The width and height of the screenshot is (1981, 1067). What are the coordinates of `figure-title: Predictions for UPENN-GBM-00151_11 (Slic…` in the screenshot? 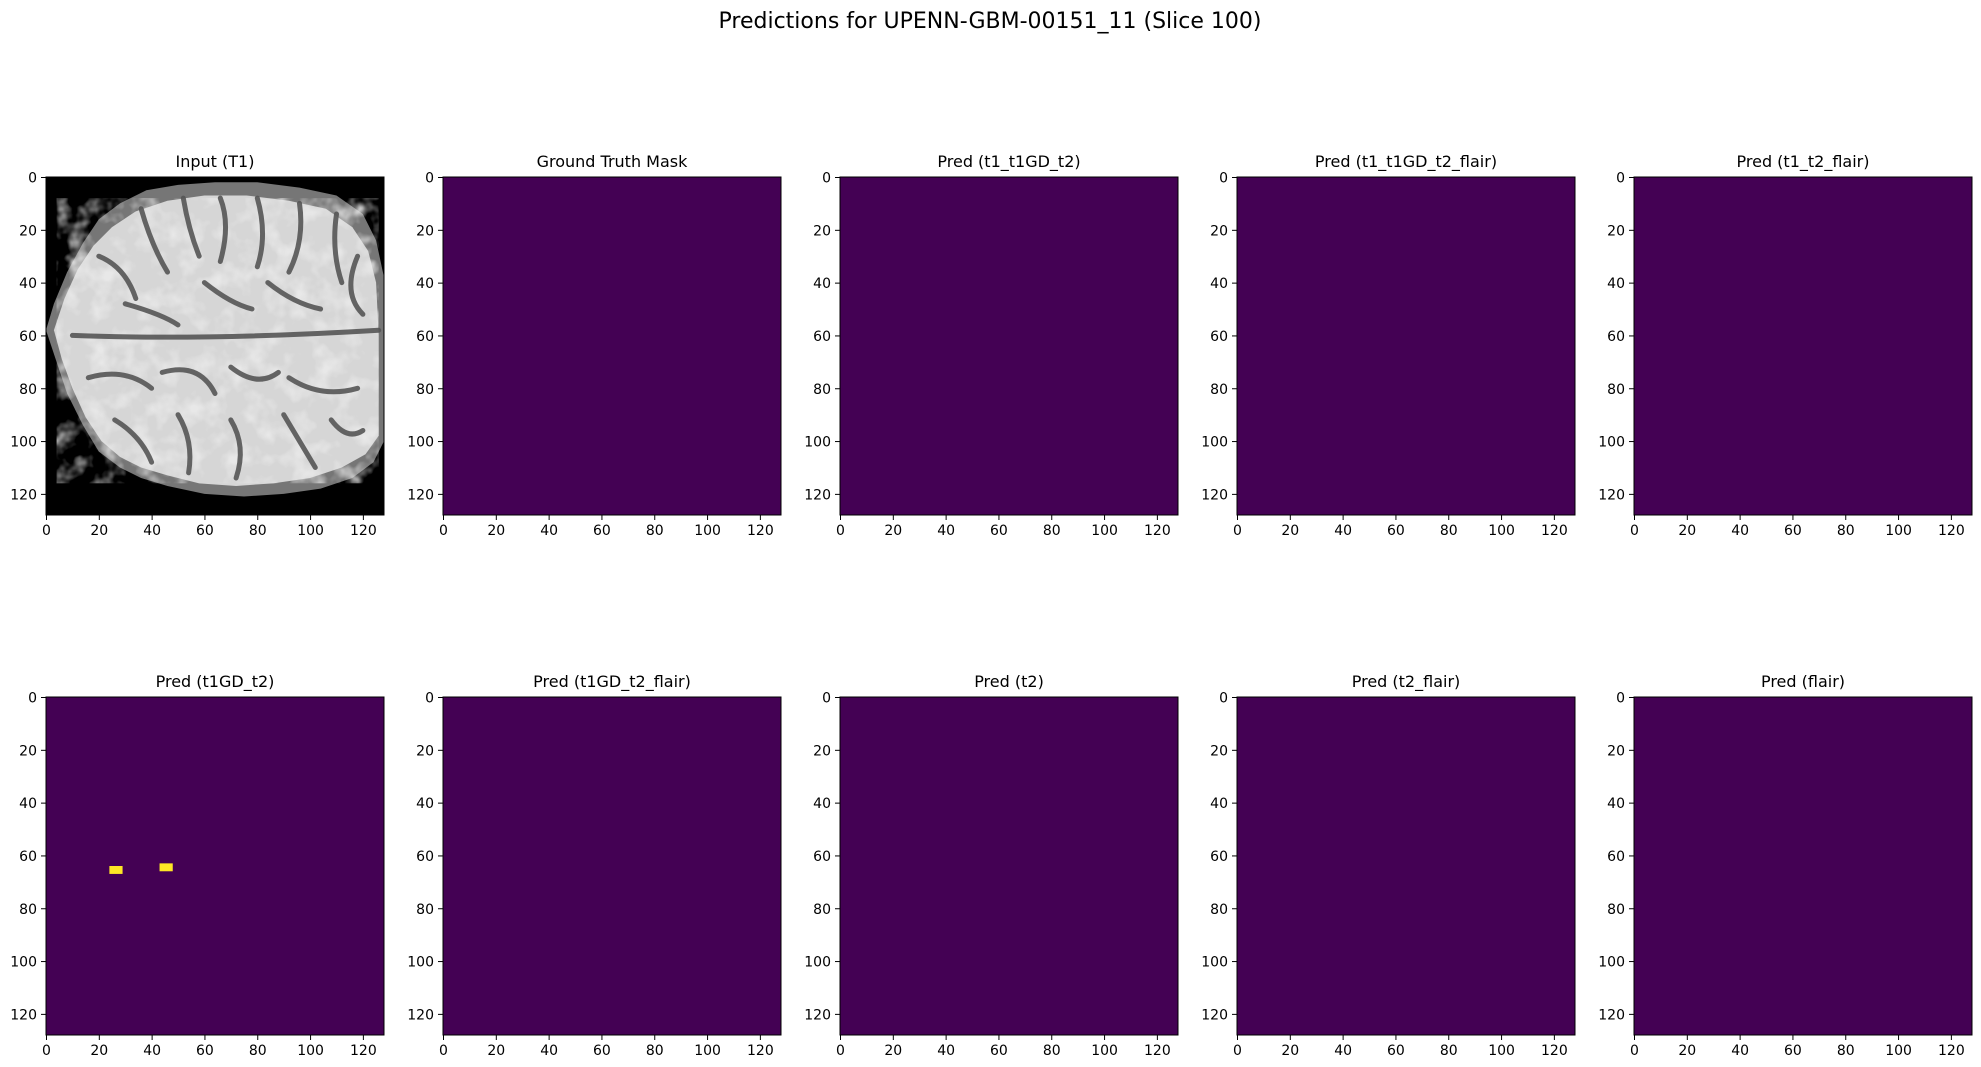 It's located at (990, 21).